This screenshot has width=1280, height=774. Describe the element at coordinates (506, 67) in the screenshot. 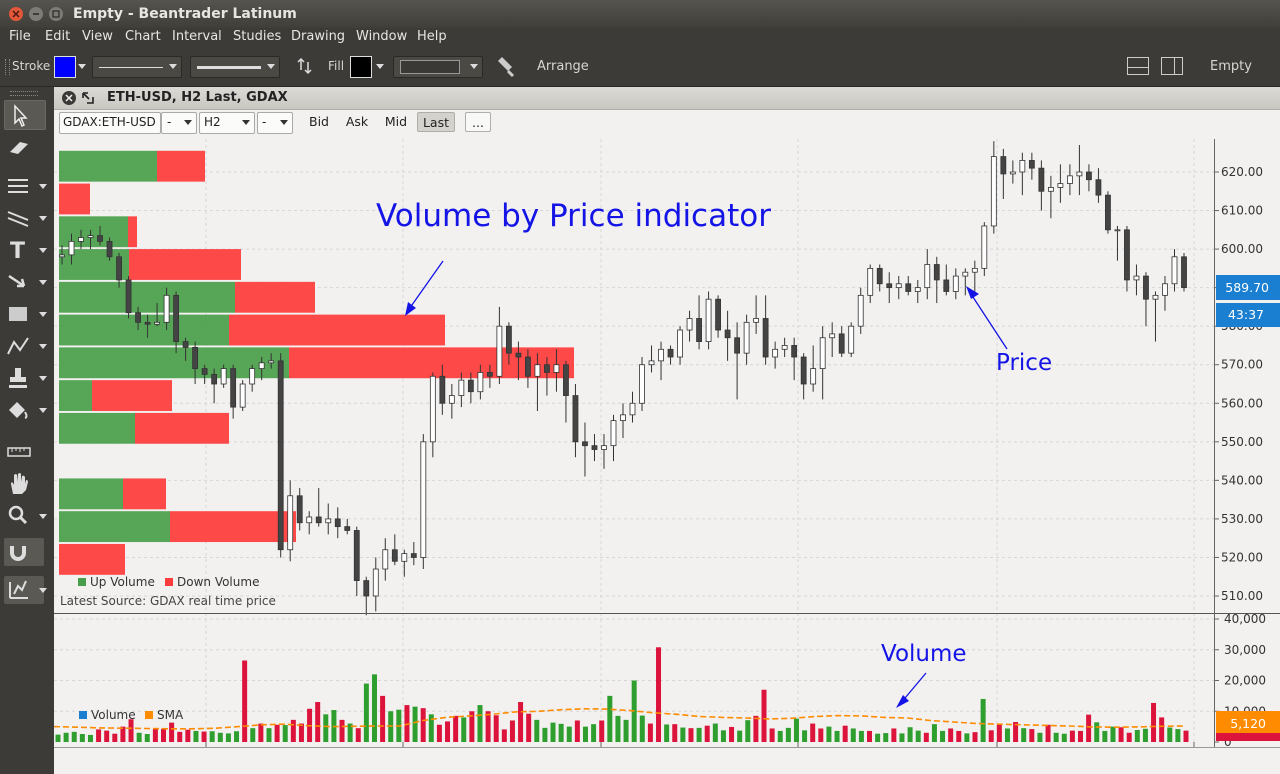

I see `eraser-brush-icon` at that location.